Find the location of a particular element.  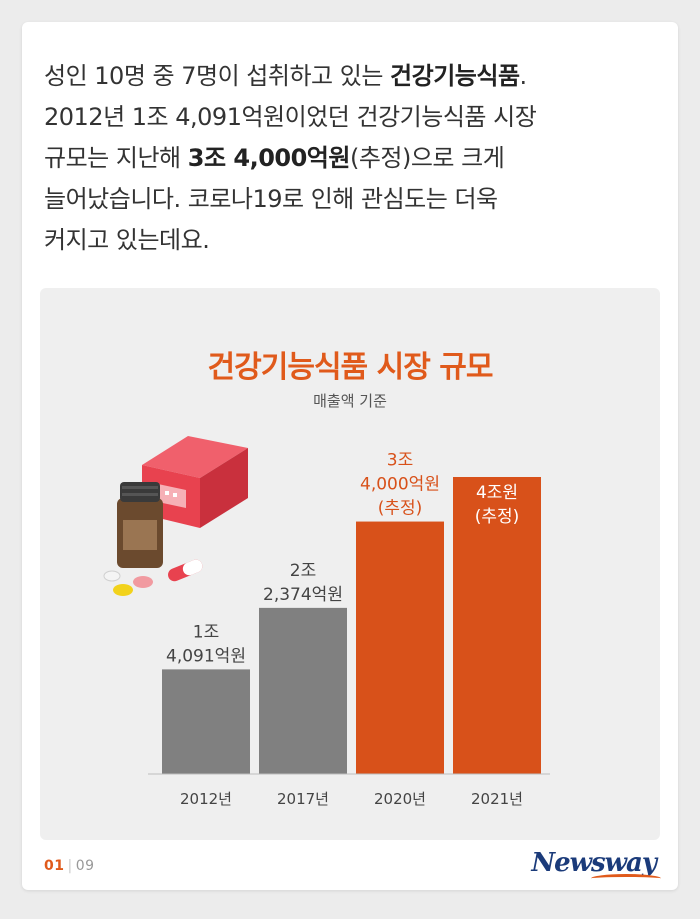

value-label-0-1: 4,091억원 is located at coordinates (206, 656).